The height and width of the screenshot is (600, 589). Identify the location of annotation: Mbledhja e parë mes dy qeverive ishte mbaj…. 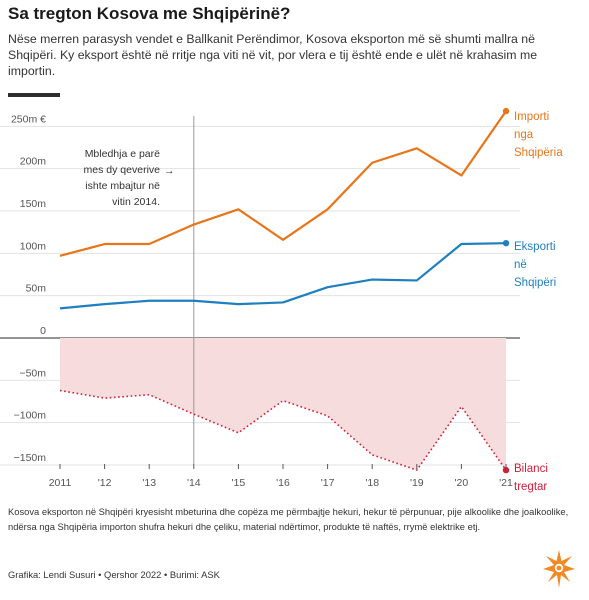
(139, 290).